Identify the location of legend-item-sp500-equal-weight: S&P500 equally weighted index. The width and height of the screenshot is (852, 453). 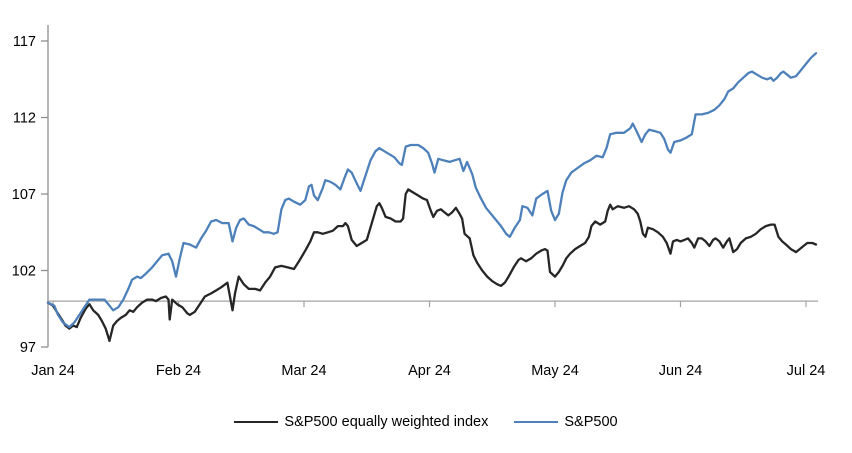
(361, 422).